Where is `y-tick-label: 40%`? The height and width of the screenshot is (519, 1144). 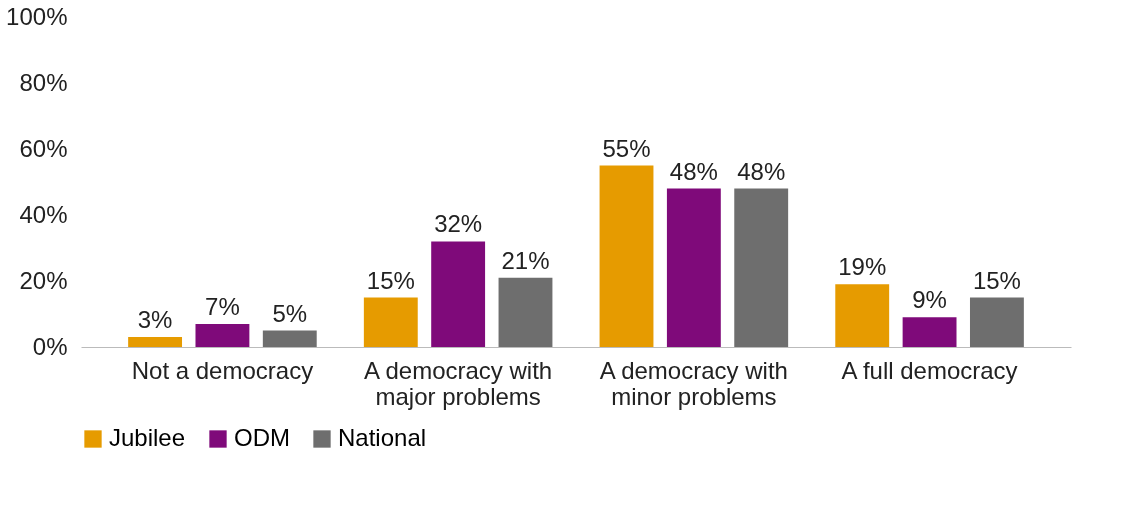 y-tick-label: 40% is located at coordinates (43, 214).